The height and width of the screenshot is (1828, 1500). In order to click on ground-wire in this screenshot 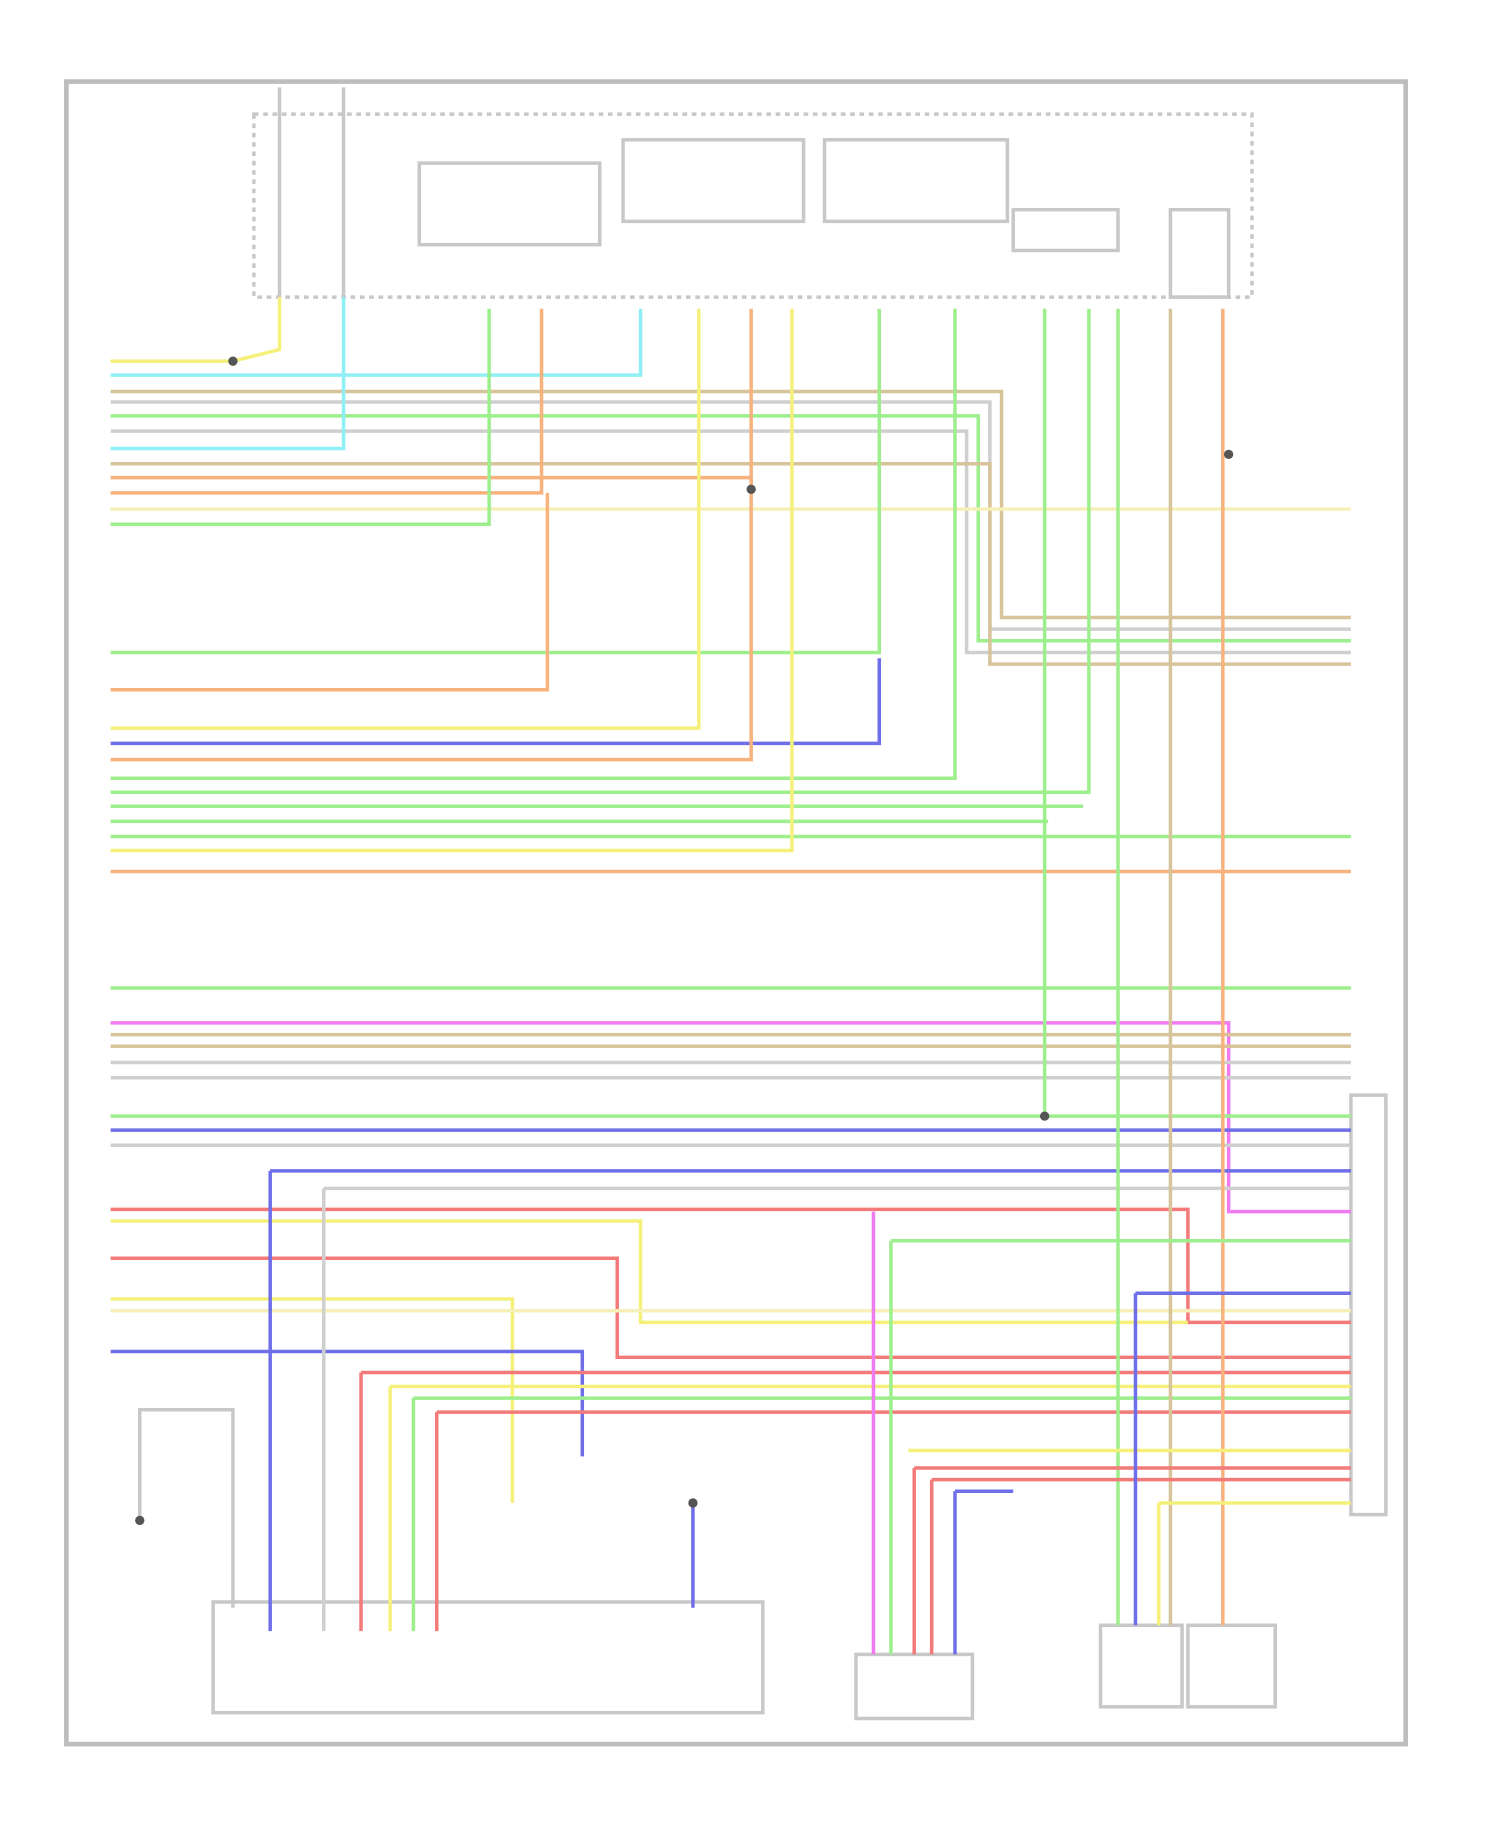, I will do `click(186, 1507)`.